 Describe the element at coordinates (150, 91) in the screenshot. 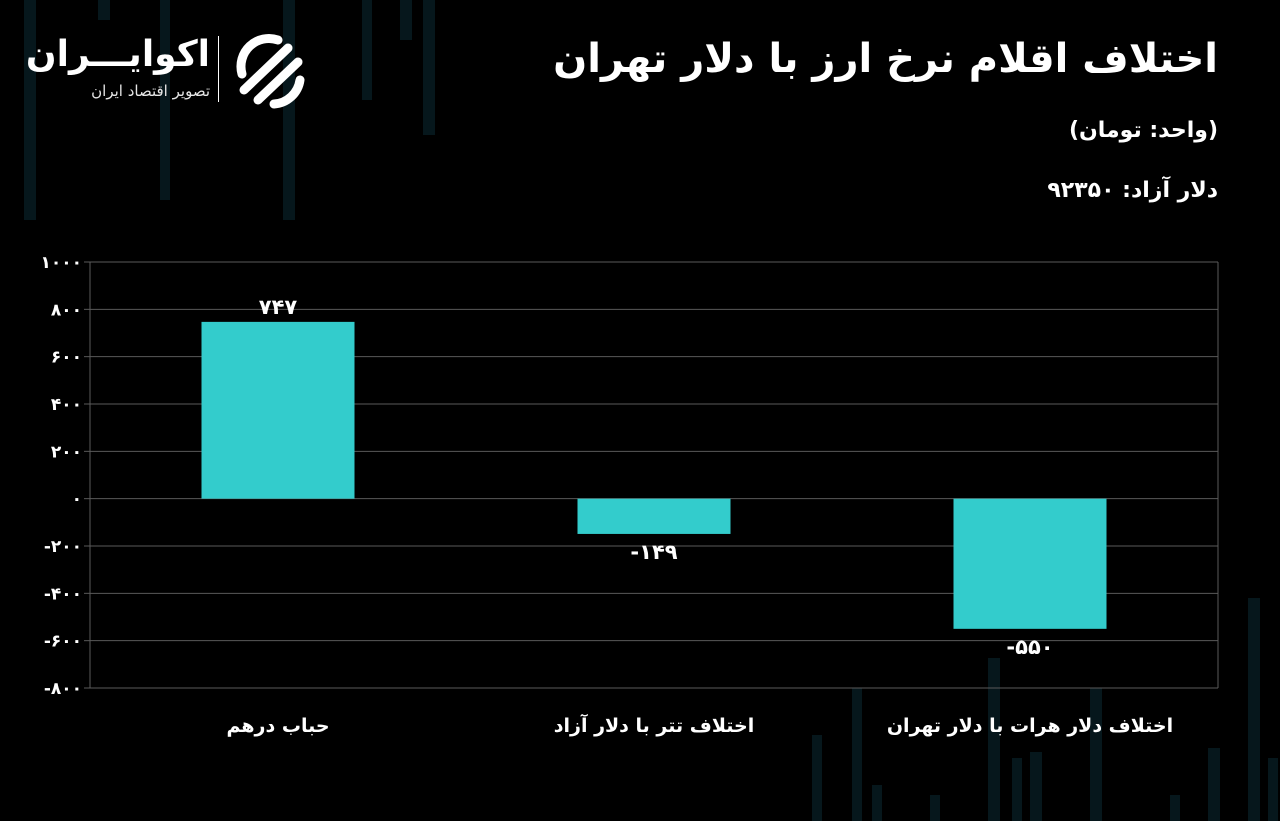

I see `logo-tagline: تصویر اقتصاد ایران` at that location.